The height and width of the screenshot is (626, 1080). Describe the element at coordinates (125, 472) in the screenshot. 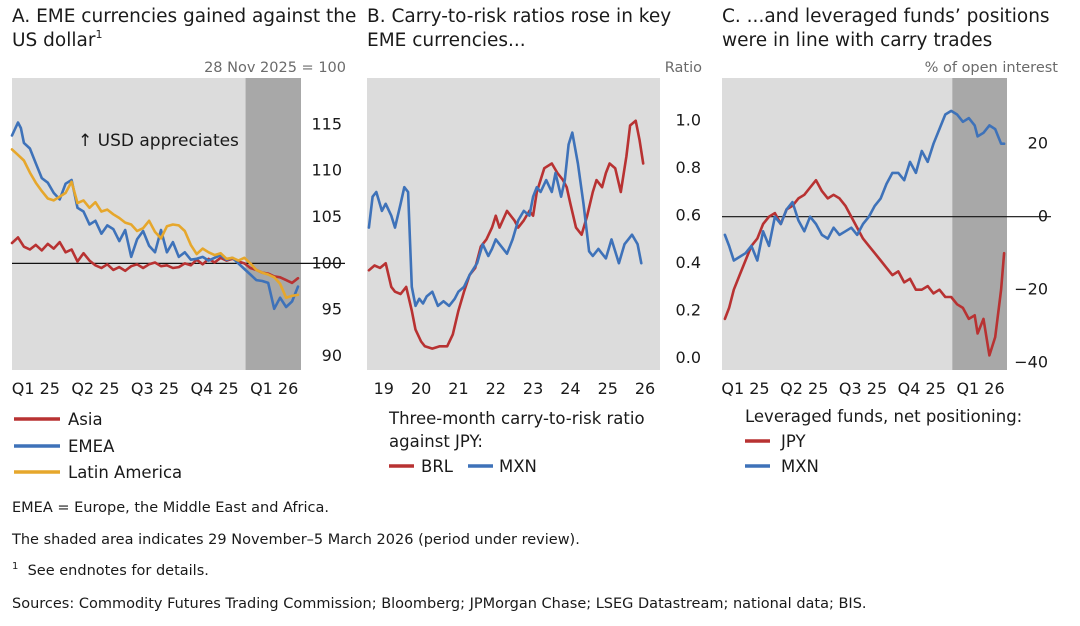

I see `legend-latam-label: Latin America` at that location.